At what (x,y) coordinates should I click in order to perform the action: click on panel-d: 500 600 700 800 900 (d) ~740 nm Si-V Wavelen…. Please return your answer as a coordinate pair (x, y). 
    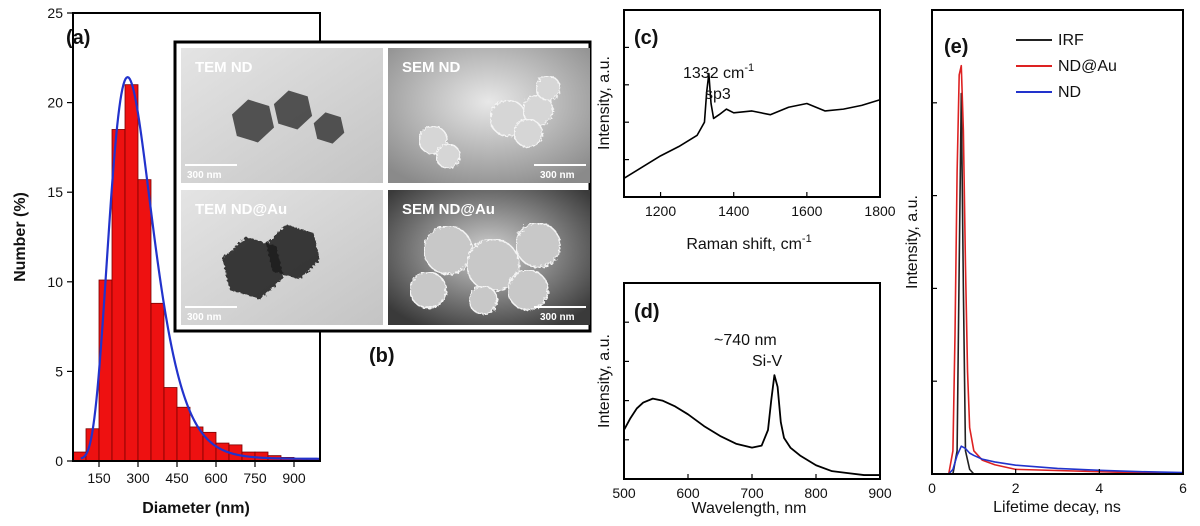
    Looking at the image, I should click on (744, 399).